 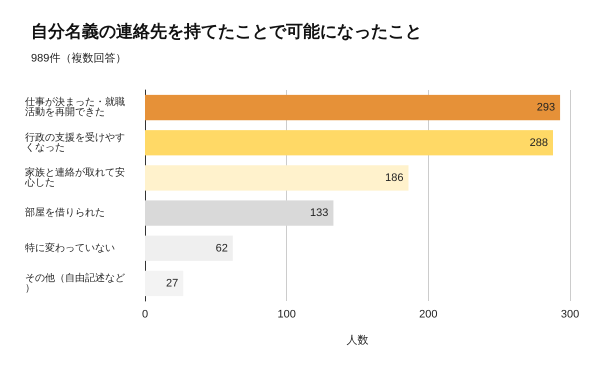 I want to click on data-label: 186, so click(x=394, y=178).